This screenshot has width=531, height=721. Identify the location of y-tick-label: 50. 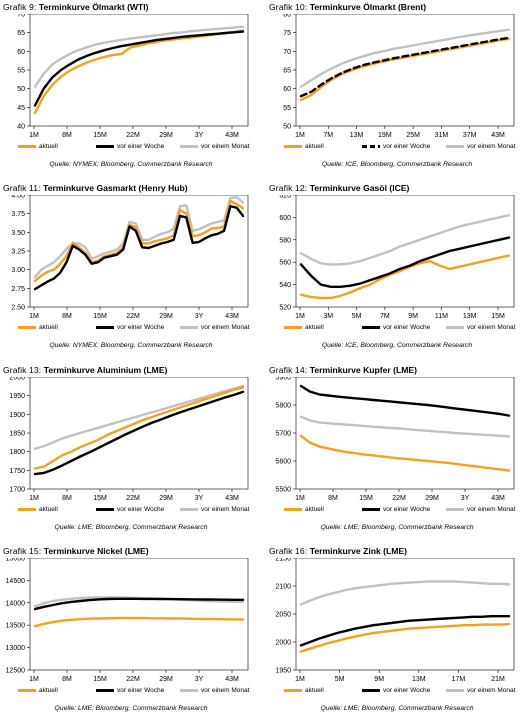
(287, 127).